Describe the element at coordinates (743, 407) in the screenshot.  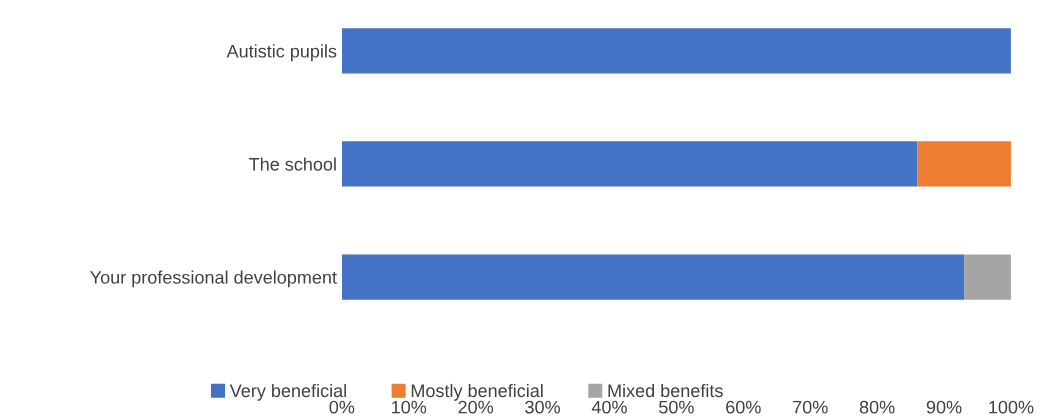
I see `x-tick-label: 60%` at that location.